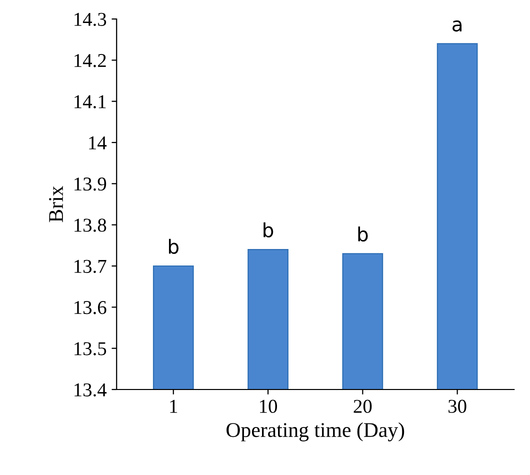 Image resolution: width=530 pixels, height=475 pixels. I want to click on y-axis-title: Brix, so click(56, 204).